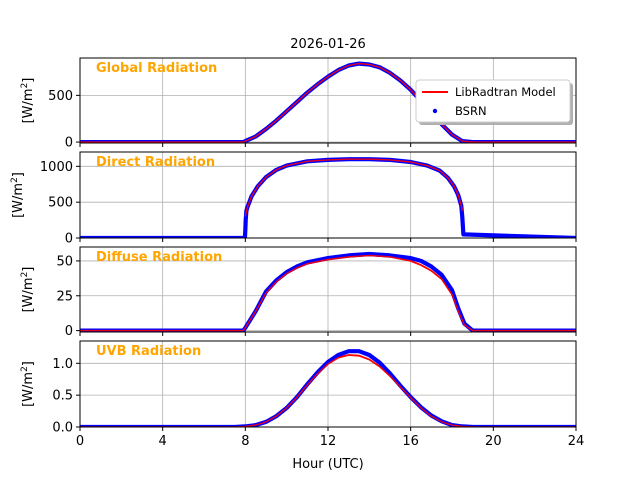  What do you see at coordinates (80, 441) in the screenshot?
I see `x-tick-label: 0` at bounding box center [80, 441].